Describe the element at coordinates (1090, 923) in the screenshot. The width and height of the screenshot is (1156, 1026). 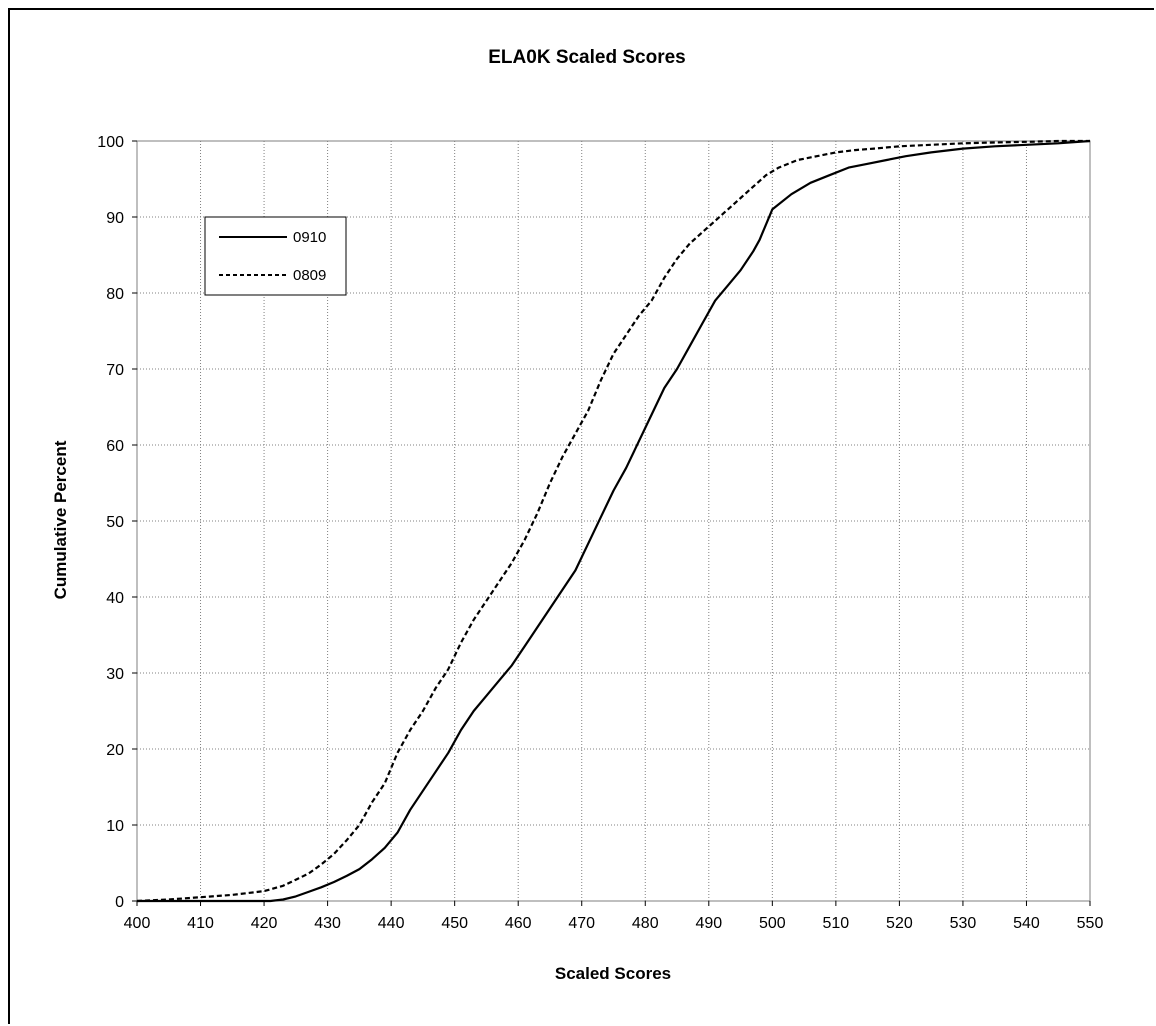
I see `x-tick-label: 550` at that location.